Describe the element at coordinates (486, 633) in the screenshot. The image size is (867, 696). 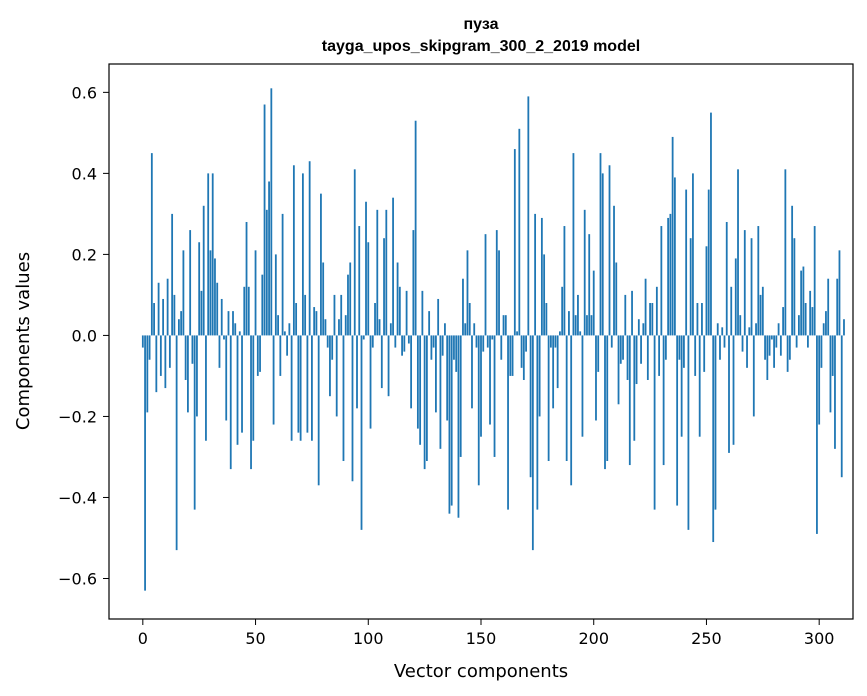
I see `x-axis-ticks: 0 50 100 150 200 250 300` at that location.